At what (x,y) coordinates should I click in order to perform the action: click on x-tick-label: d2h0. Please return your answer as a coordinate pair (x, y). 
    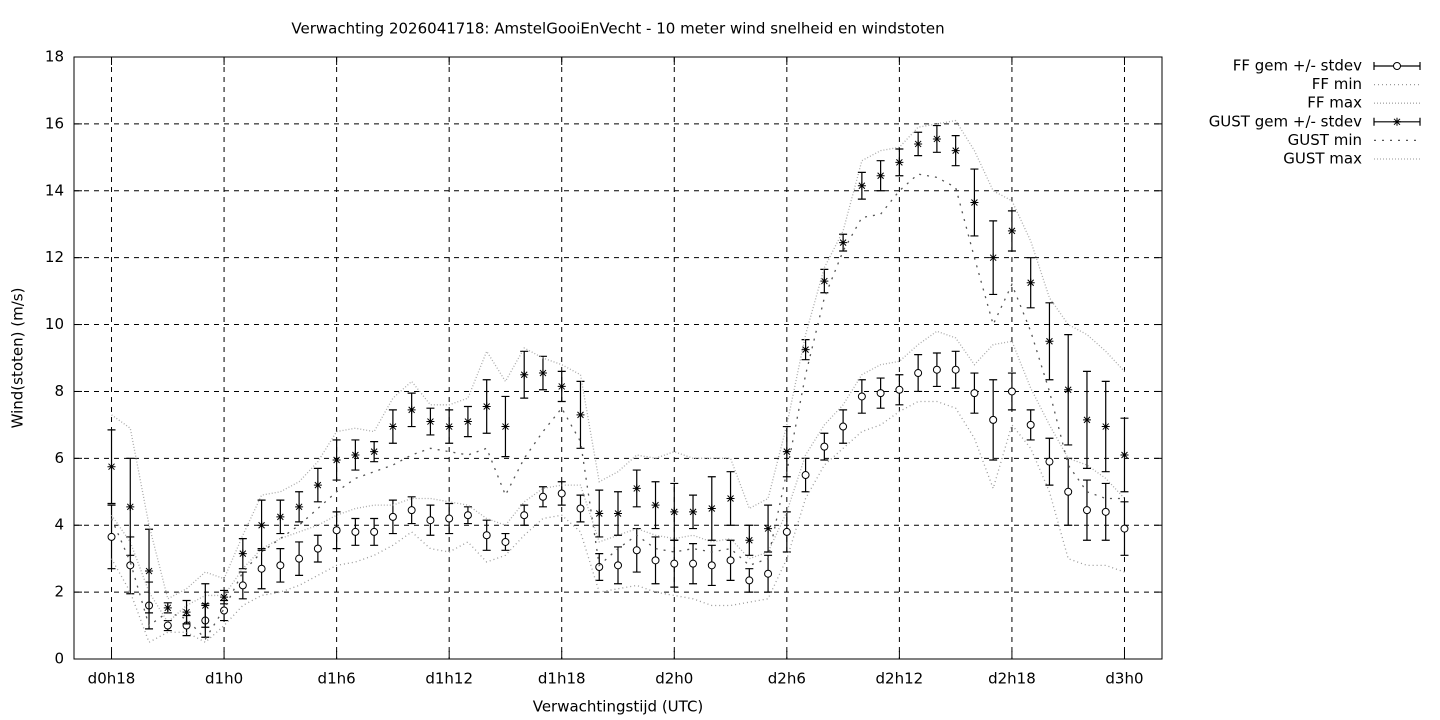
    Looking at the image, I should click on (674, 679).